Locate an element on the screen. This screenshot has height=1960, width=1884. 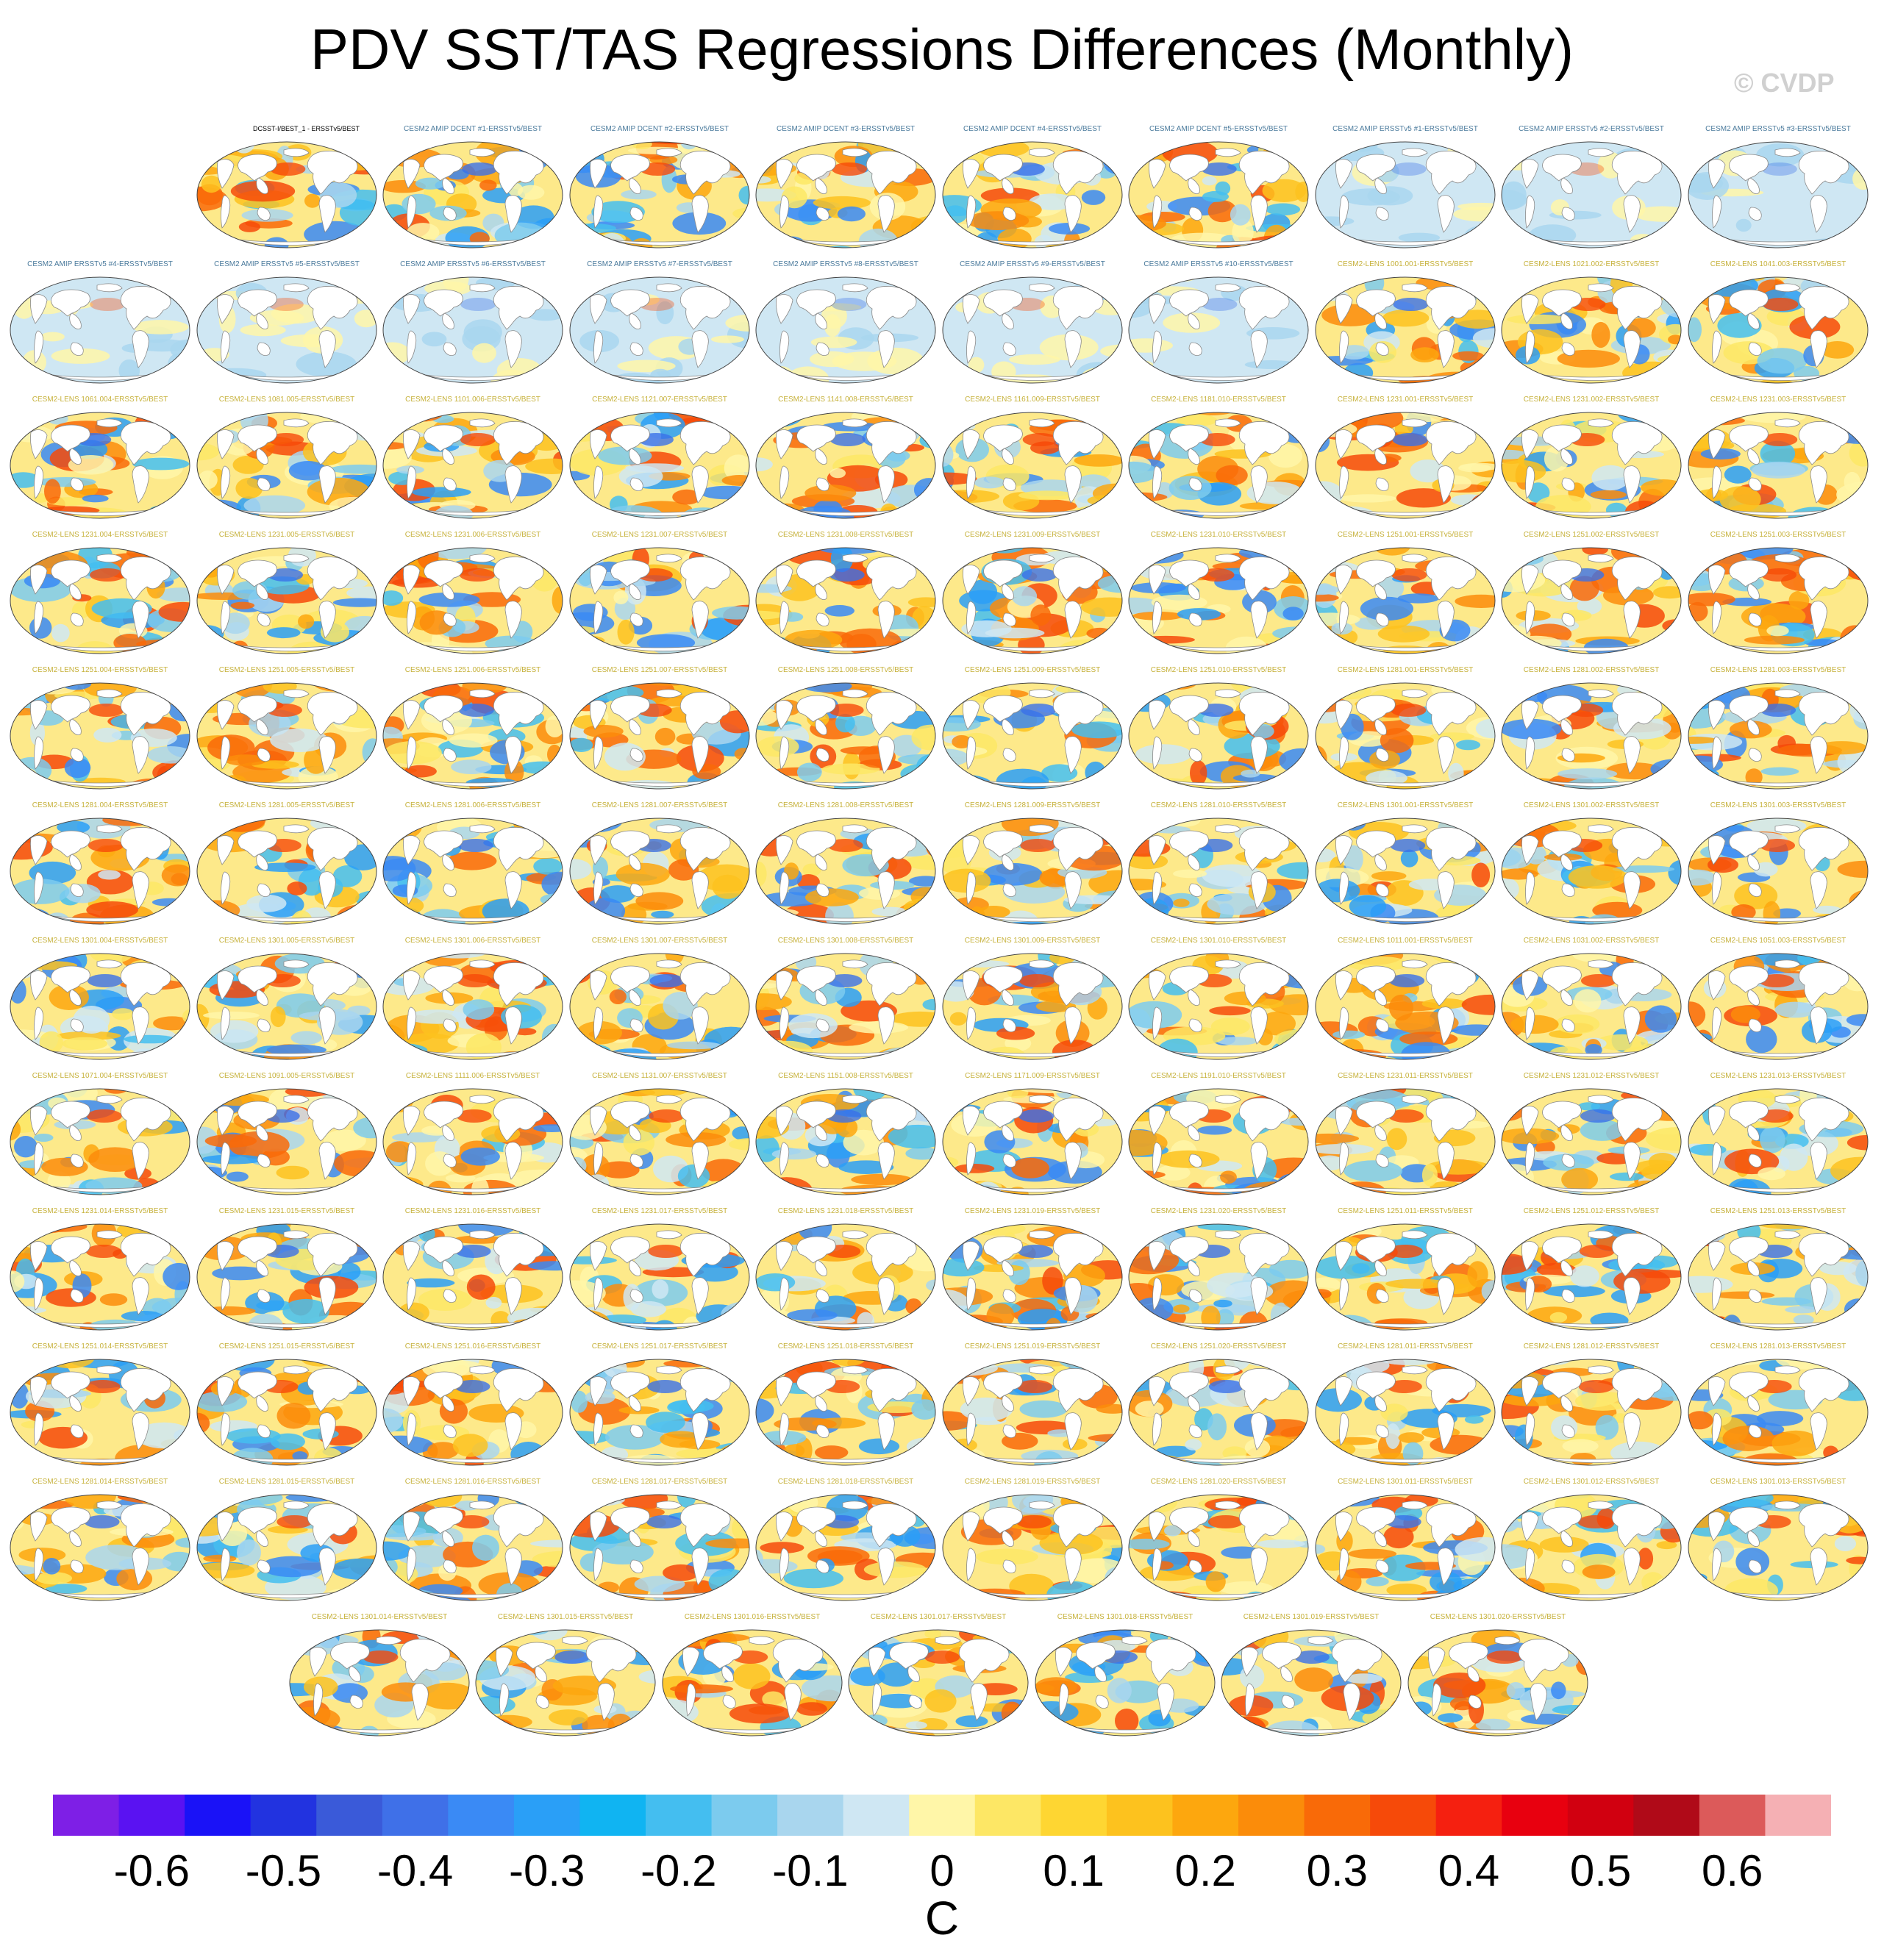
map-panel: CESM2-LENS 1281.017-ERSSTv5/BEST is located at coordinates (660, 1541).